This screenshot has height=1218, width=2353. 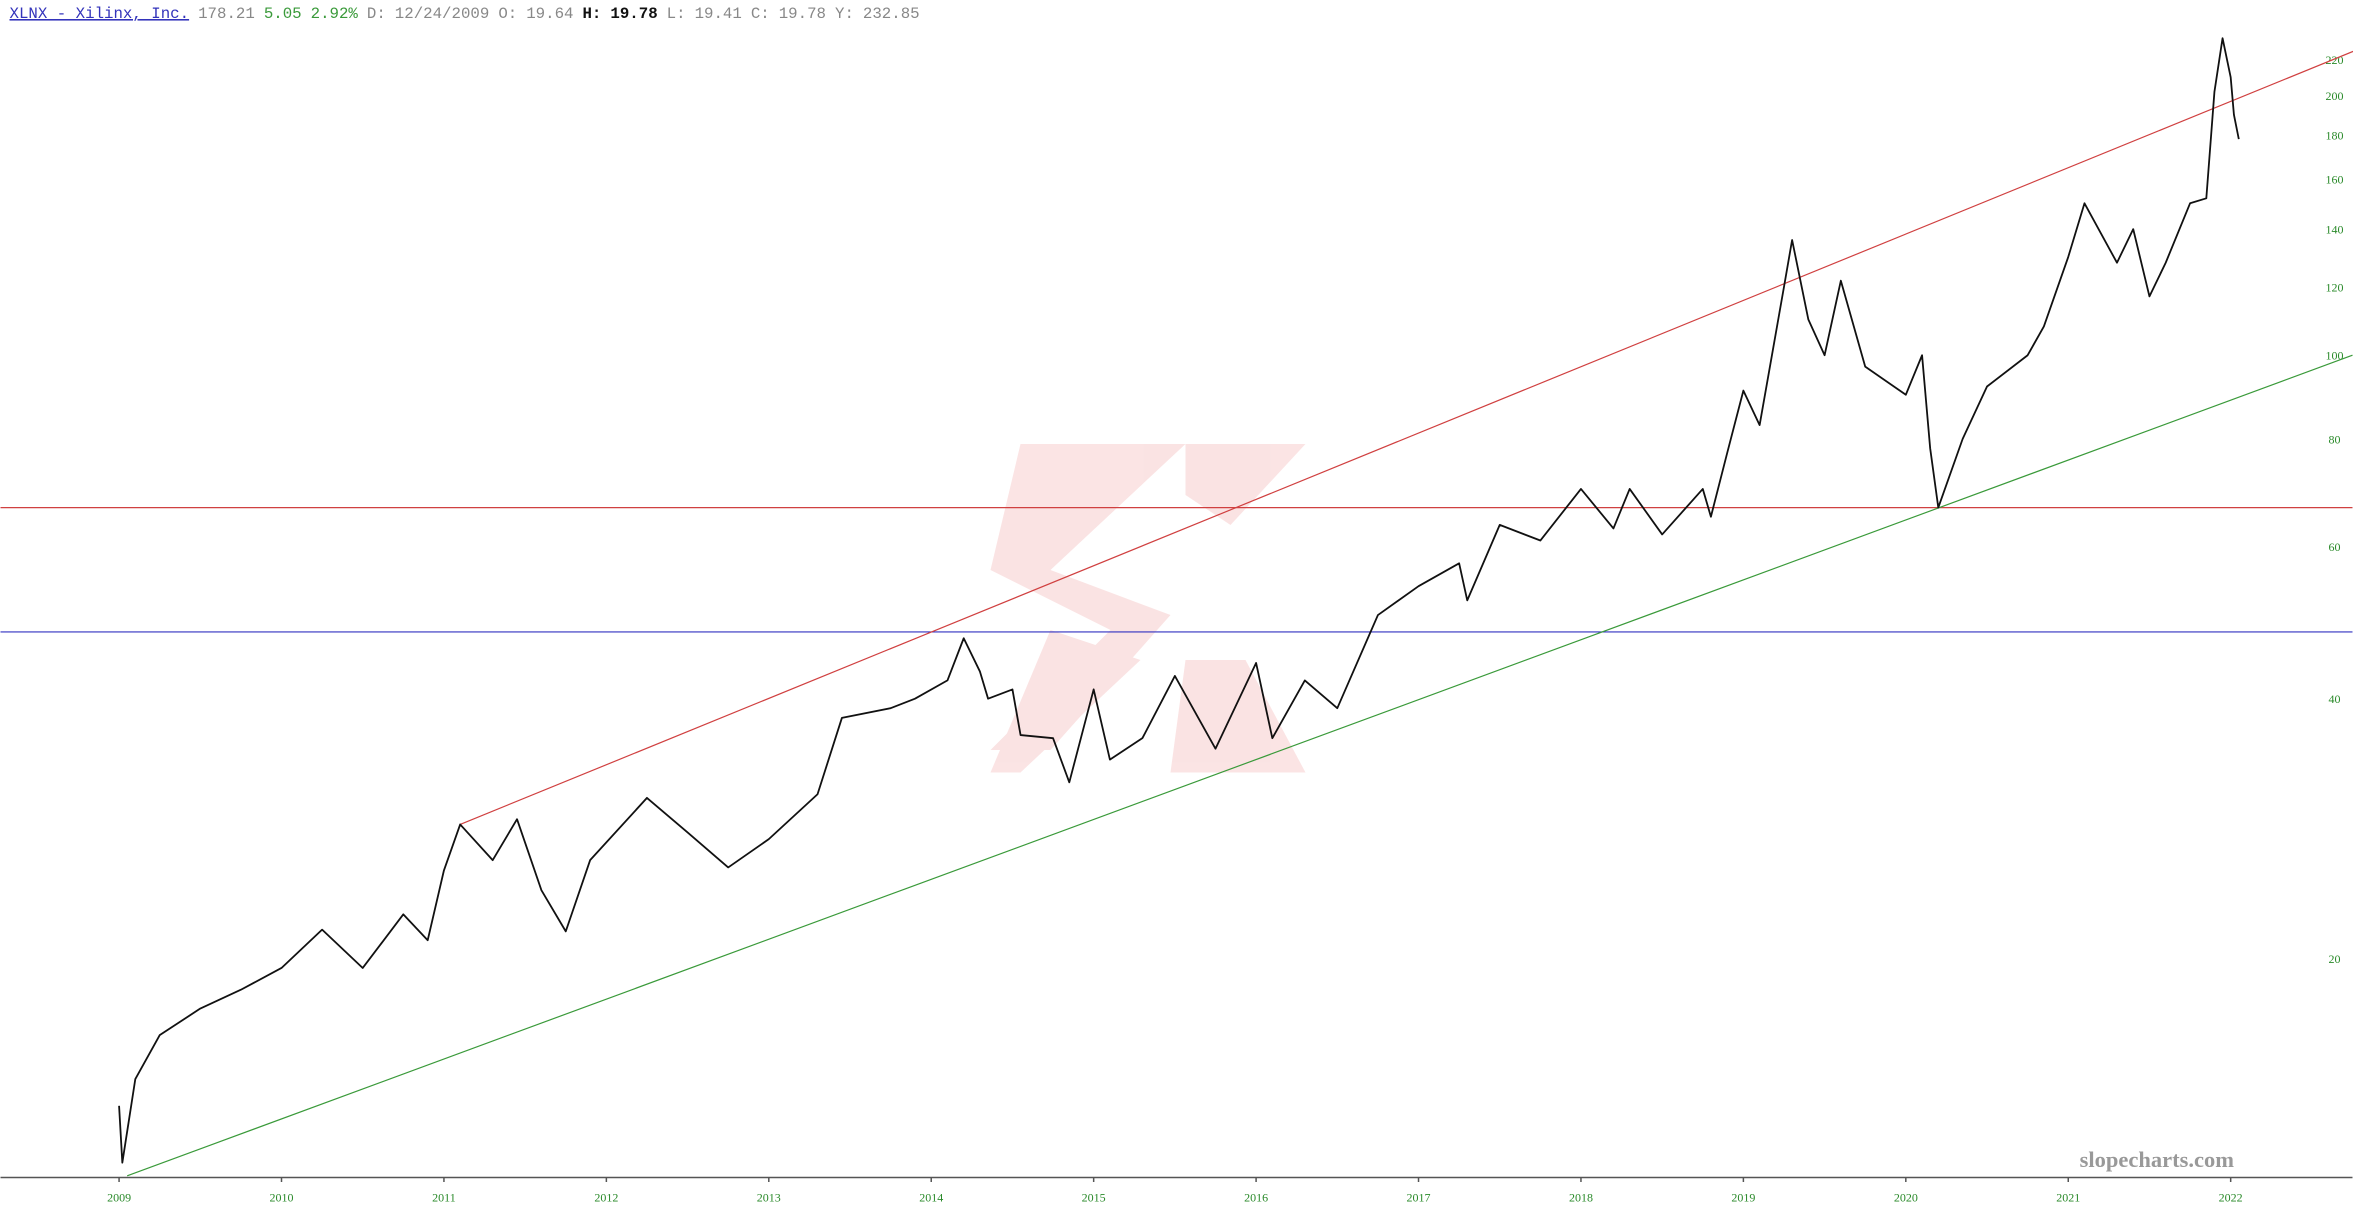 What do you see at coordinates (760, 14) in the screenshot?
I see `header-item: C:` at bounding box center [760, 14].